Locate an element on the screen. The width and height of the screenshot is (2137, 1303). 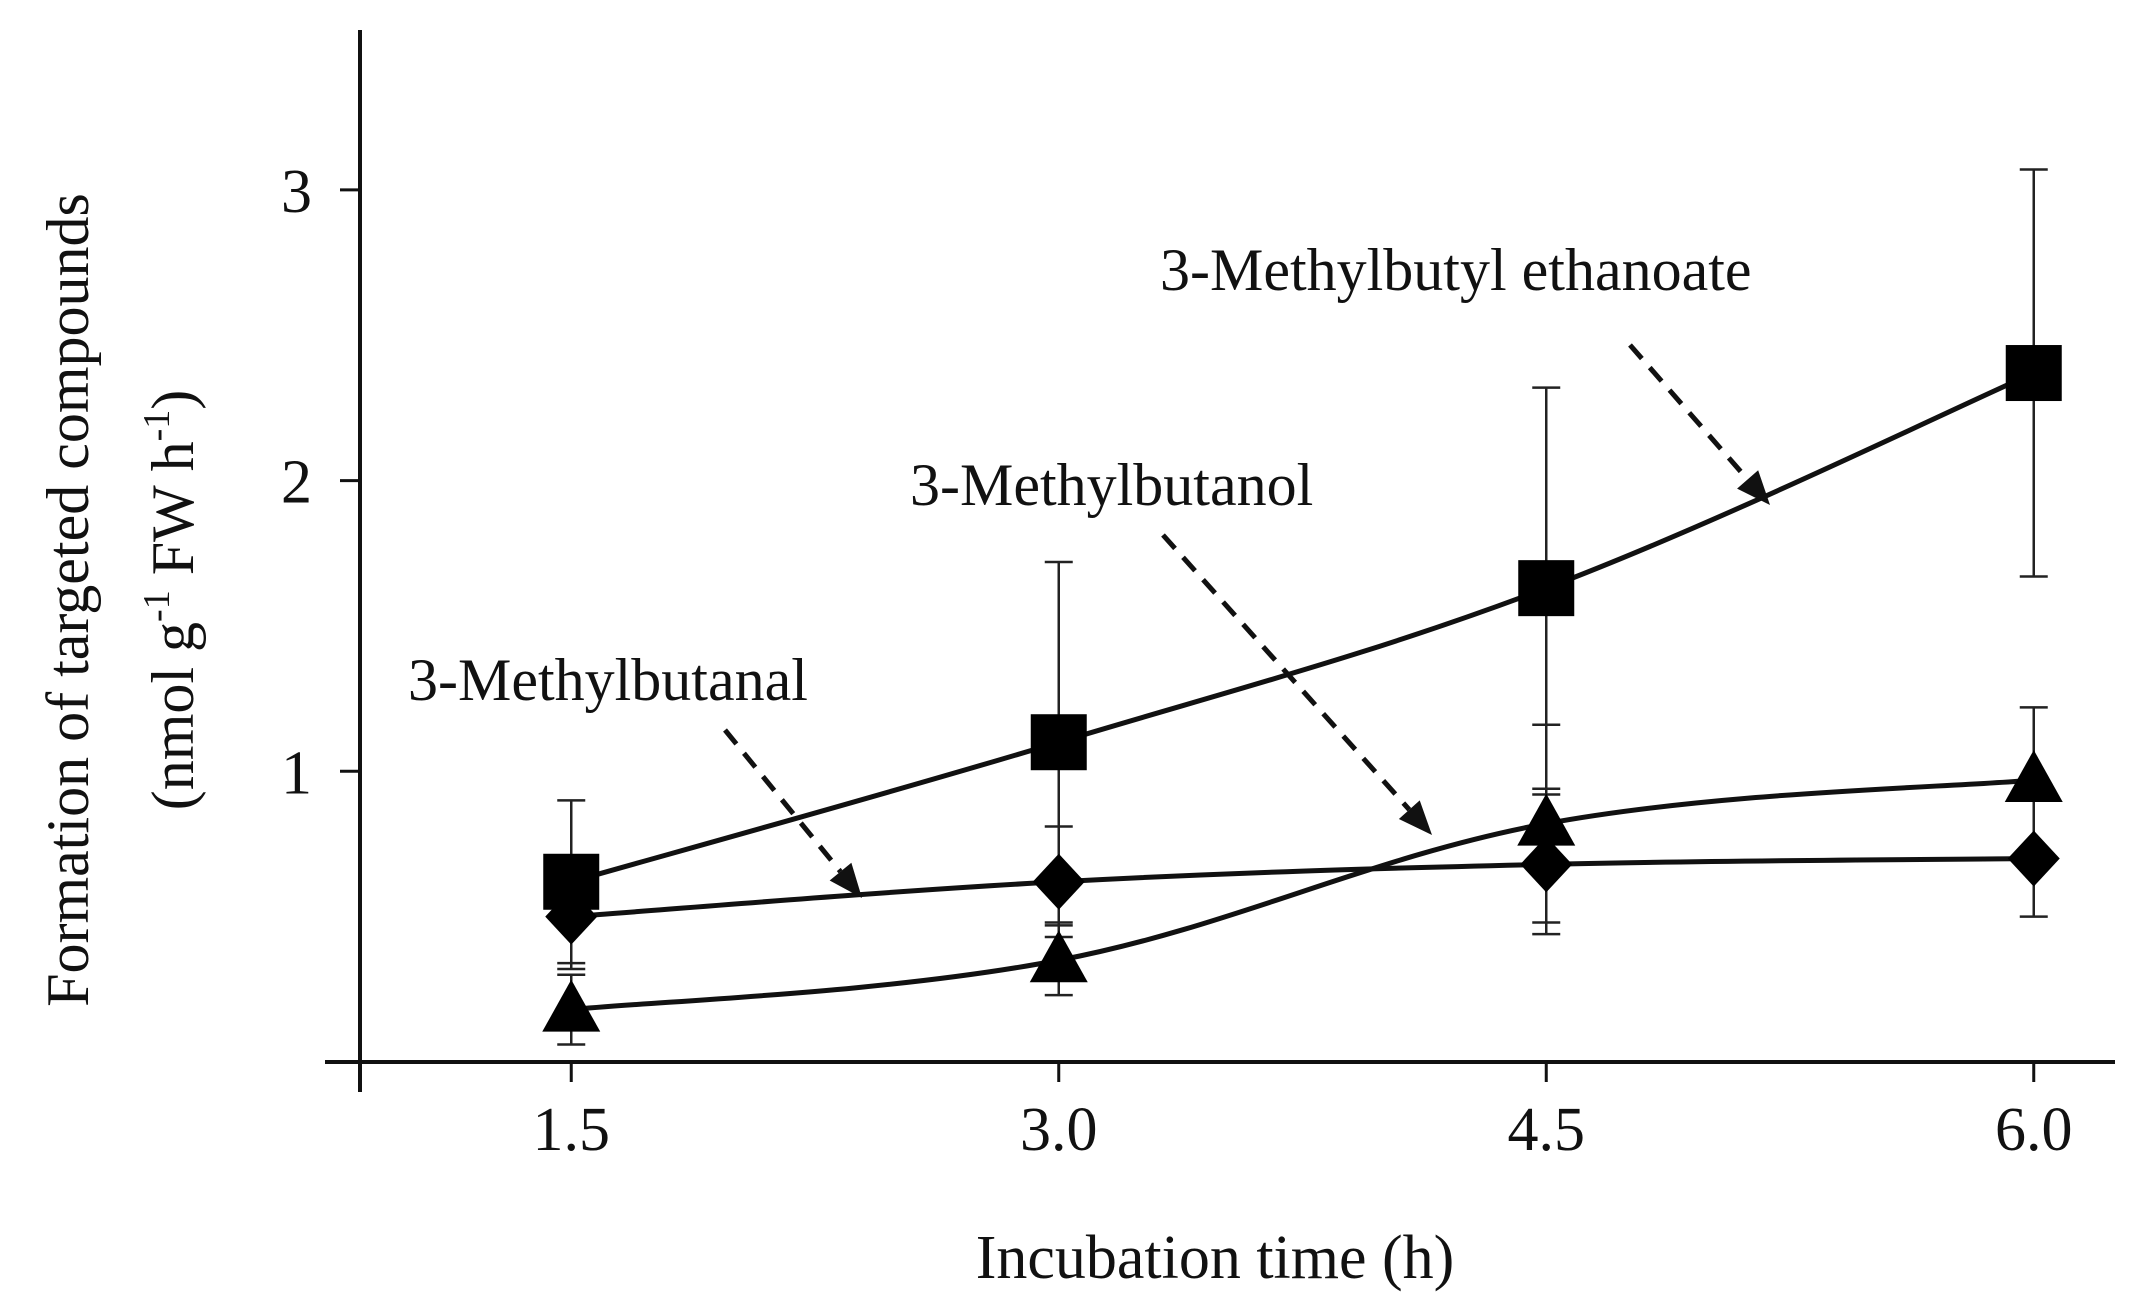
annotation-arrow-ethanoate is located at coordinates (1689, 412).